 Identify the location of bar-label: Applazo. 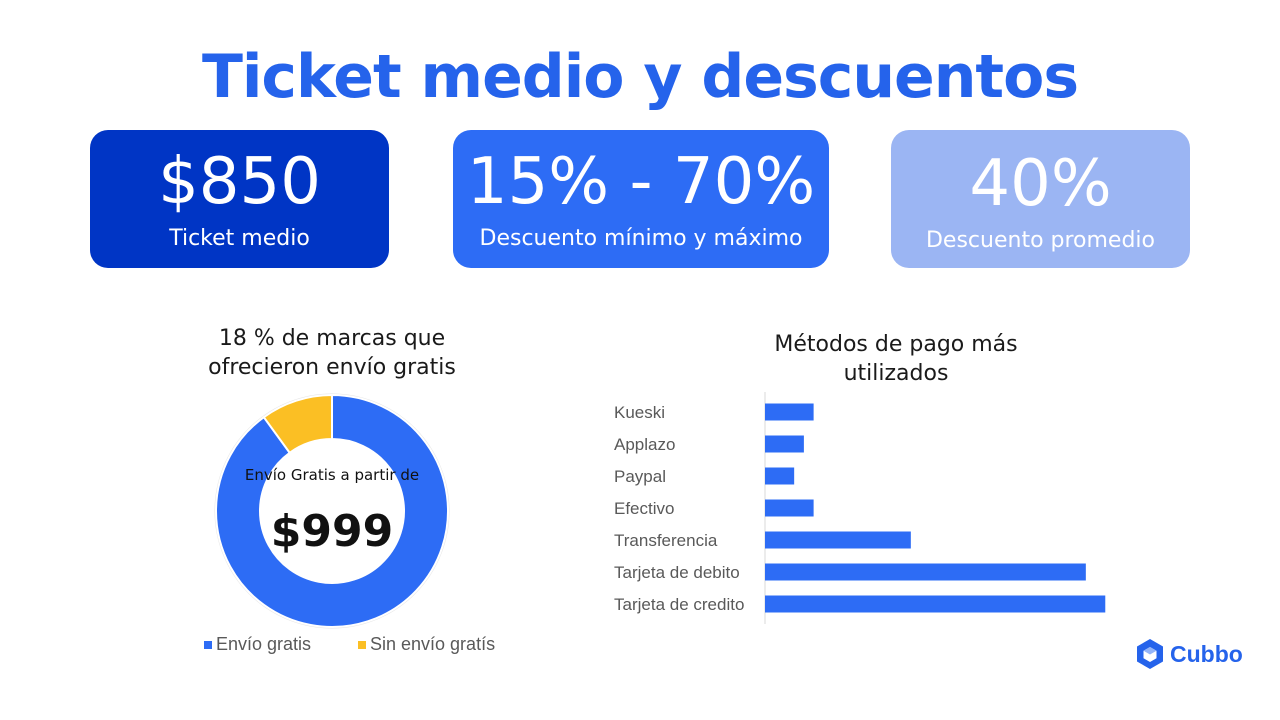
(644, 444).